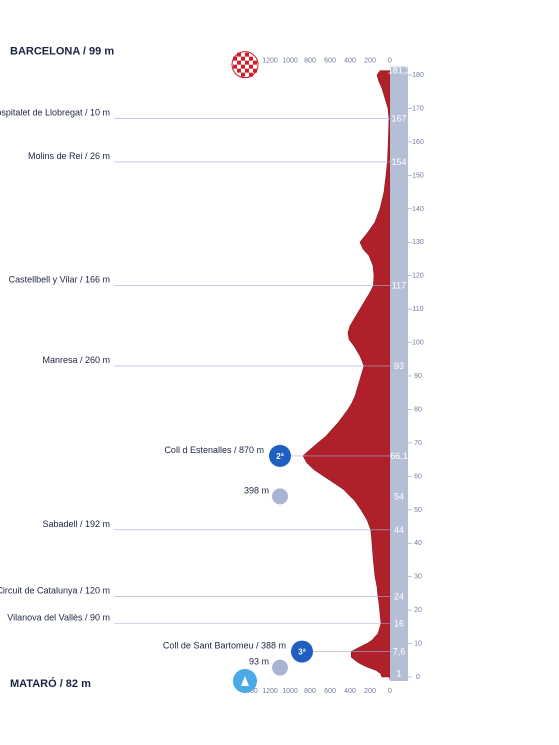  Describe the element at coordinates (418, 610) in the screenshot. I see `km-minor-label: 20` at that location.